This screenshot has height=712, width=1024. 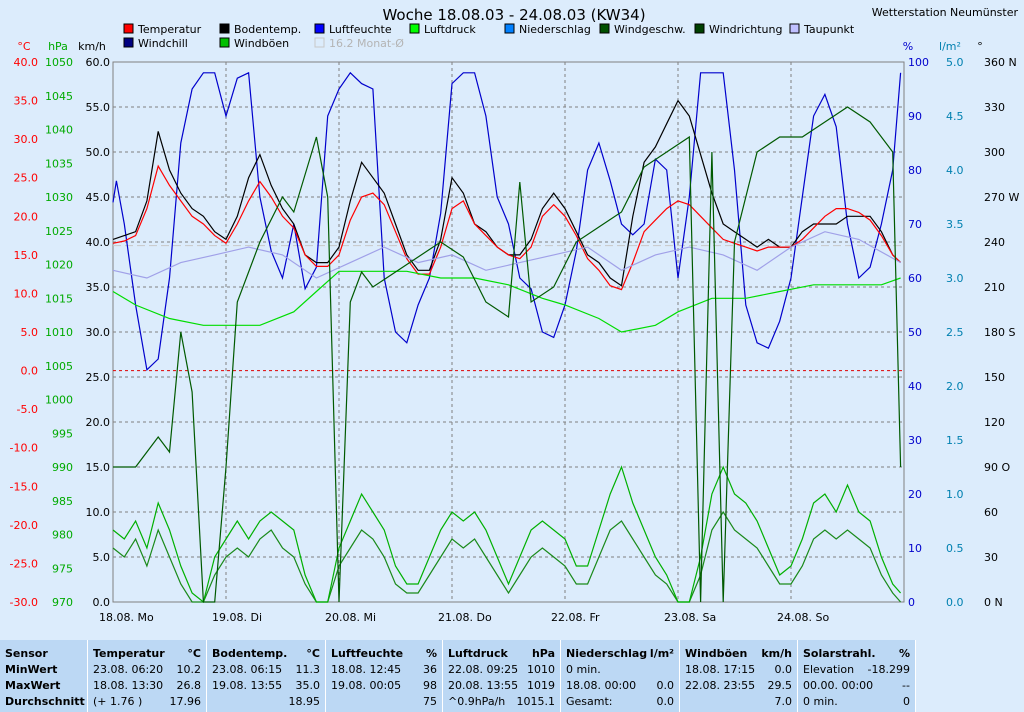 What do you see at coordinates (450, 29) in the screenshot?
I see `legend-entry: Luftdruck` at bounding box center [450, 29].